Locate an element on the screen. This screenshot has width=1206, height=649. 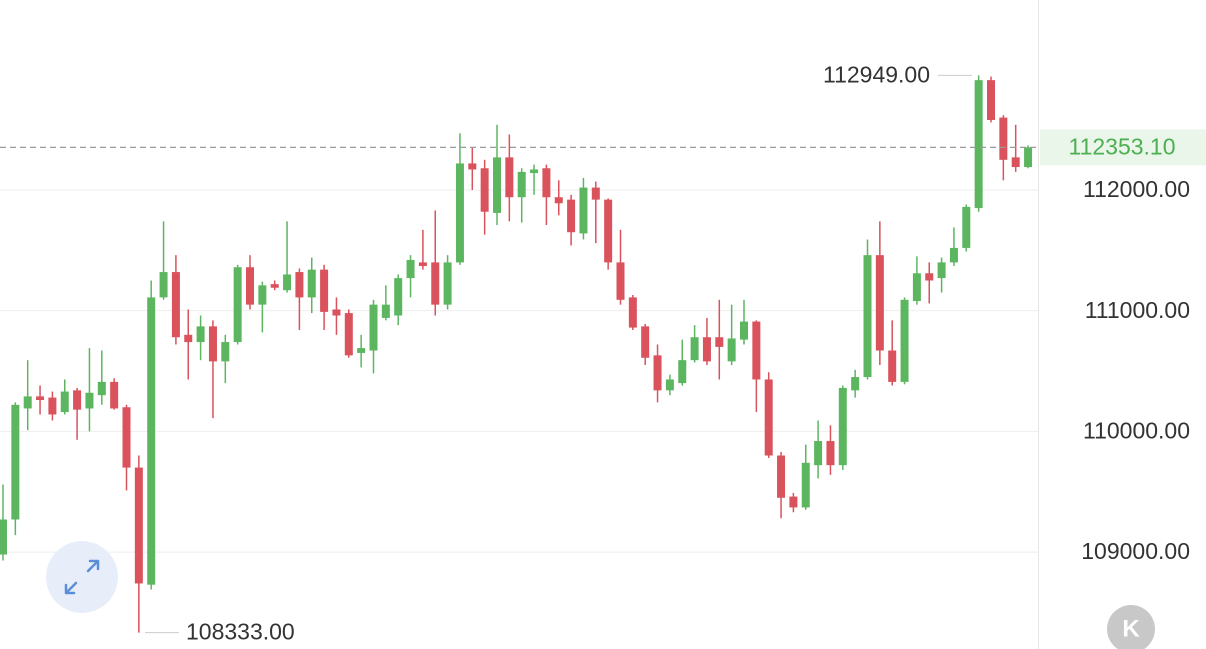
min-label: 108333.00 is located at coordinates (240, 632).